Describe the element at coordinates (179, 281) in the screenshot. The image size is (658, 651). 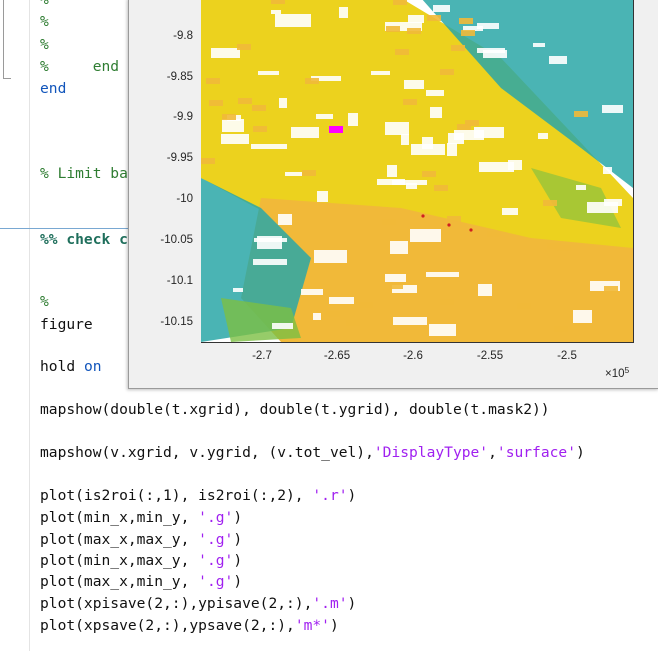
I see `y-tick-label: -10.1` at that location.